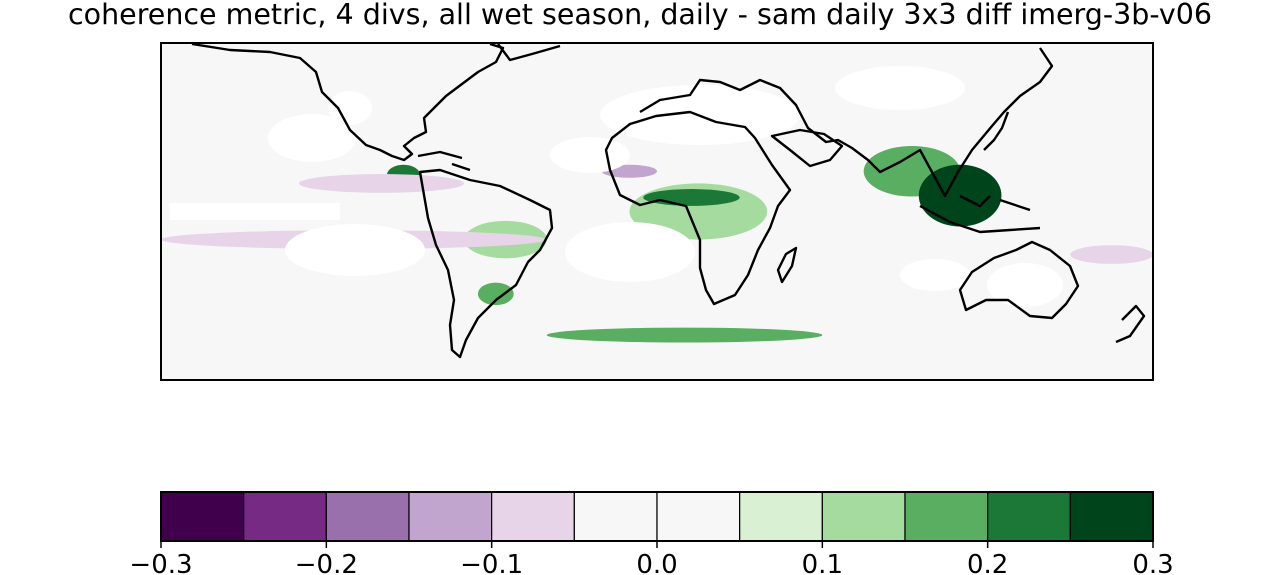 The width and height of the screenshot is (1281, 575). I want to click on coast-europe-asia, so click(846, 122).